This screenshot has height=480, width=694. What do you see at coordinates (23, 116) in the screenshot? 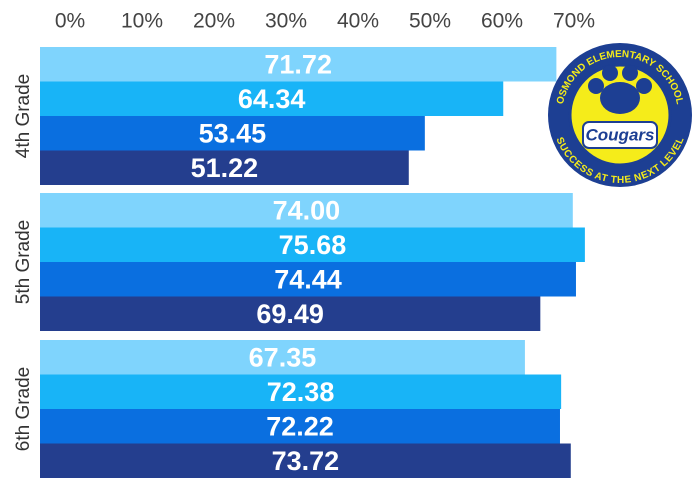
I see `category-label: 4th Grade` at bounding box center [23, 116].